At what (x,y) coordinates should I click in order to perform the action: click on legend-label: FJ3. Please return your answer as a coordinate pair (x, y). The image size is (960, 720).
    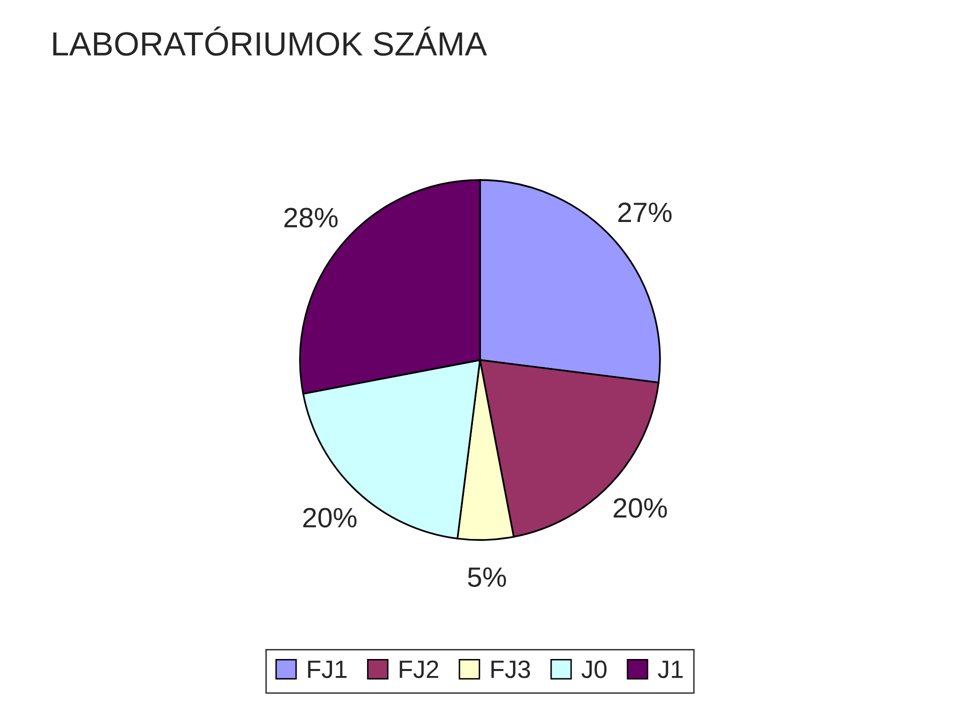
    Looking at the image, I should click on (510, 669).